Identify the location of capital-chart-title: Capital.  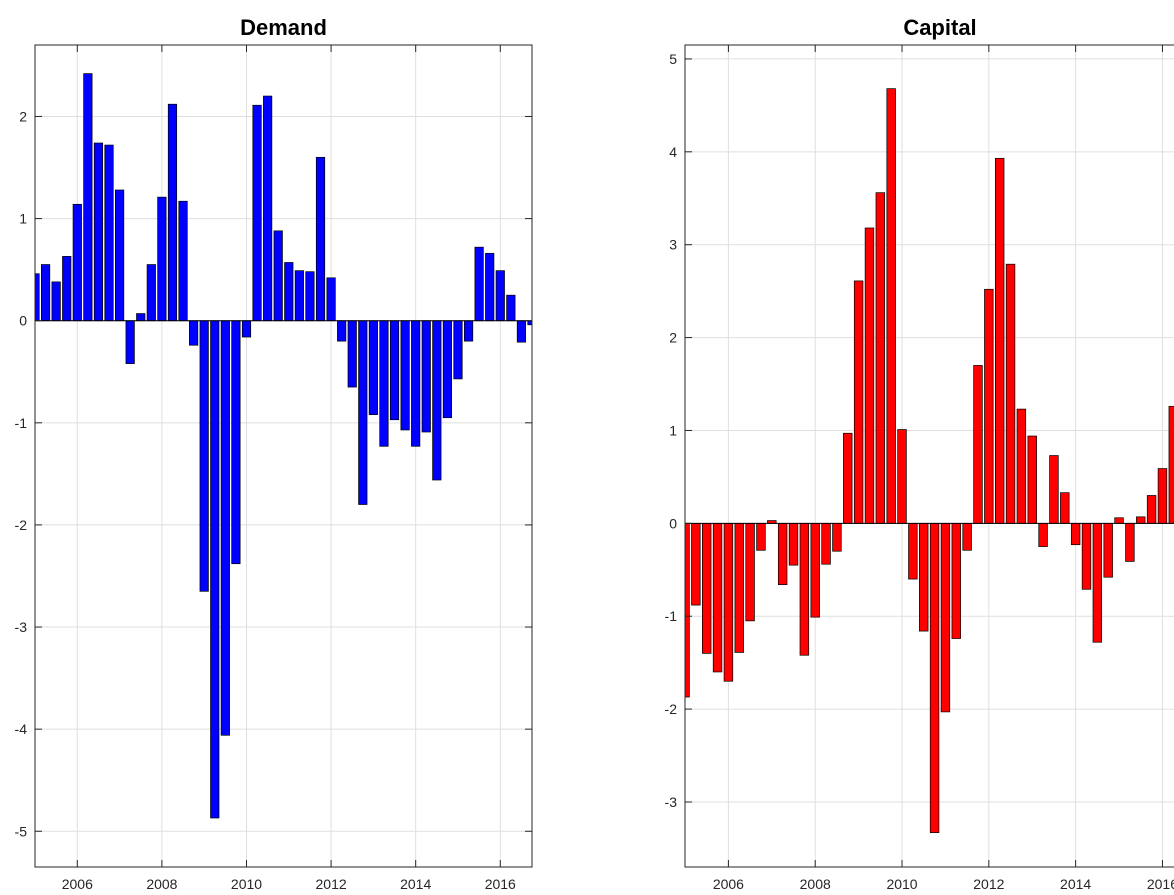
(939, 27).